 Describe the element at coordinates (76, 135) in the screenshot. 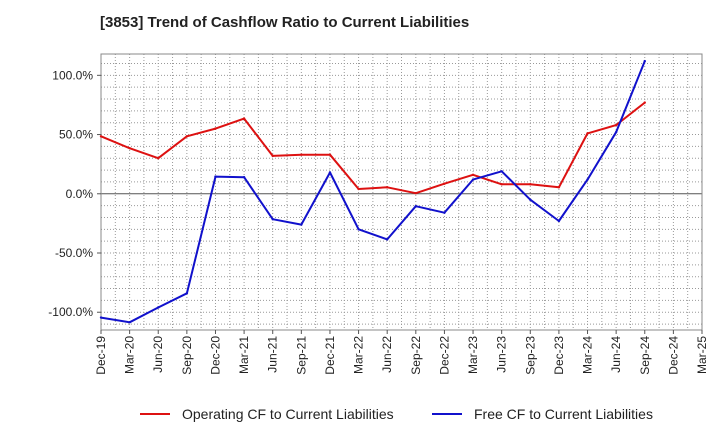

I see `y-tick-label: 50.0%` at that location.